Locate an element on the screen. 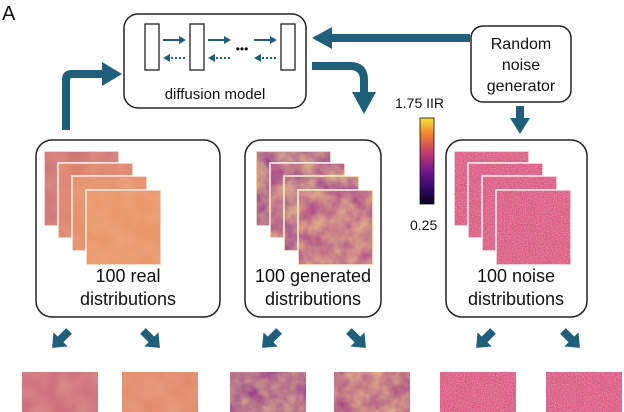 This screenshot has width=624, height=412. diffusion-model-box: ••• diffusion model is located at coordinates (215, 61).